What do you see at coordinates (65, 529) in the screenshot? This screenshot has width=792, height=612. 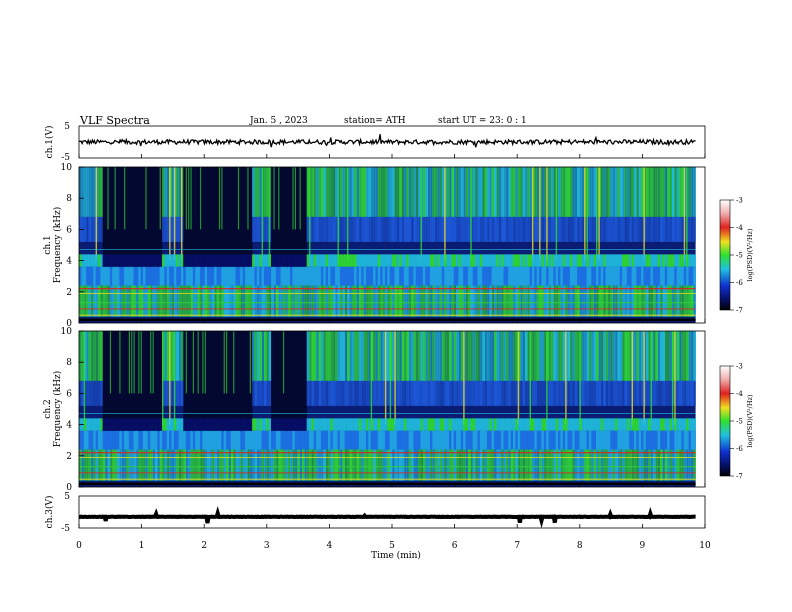 I see `ch3-ytick-bottom: -5` at bounding box center [65, 529].